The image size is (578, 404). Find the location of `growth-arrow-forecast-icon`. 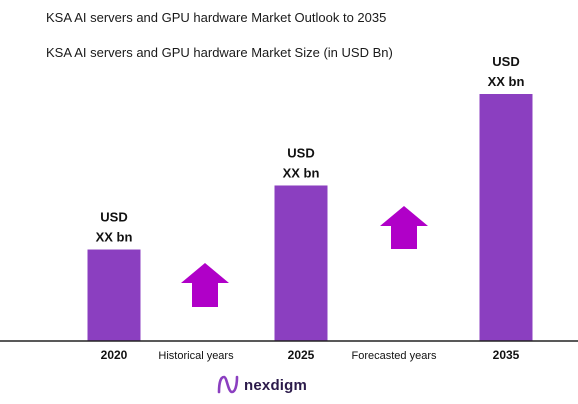

growth-arrow-forecast-icon is located at coordinates (404, 227).